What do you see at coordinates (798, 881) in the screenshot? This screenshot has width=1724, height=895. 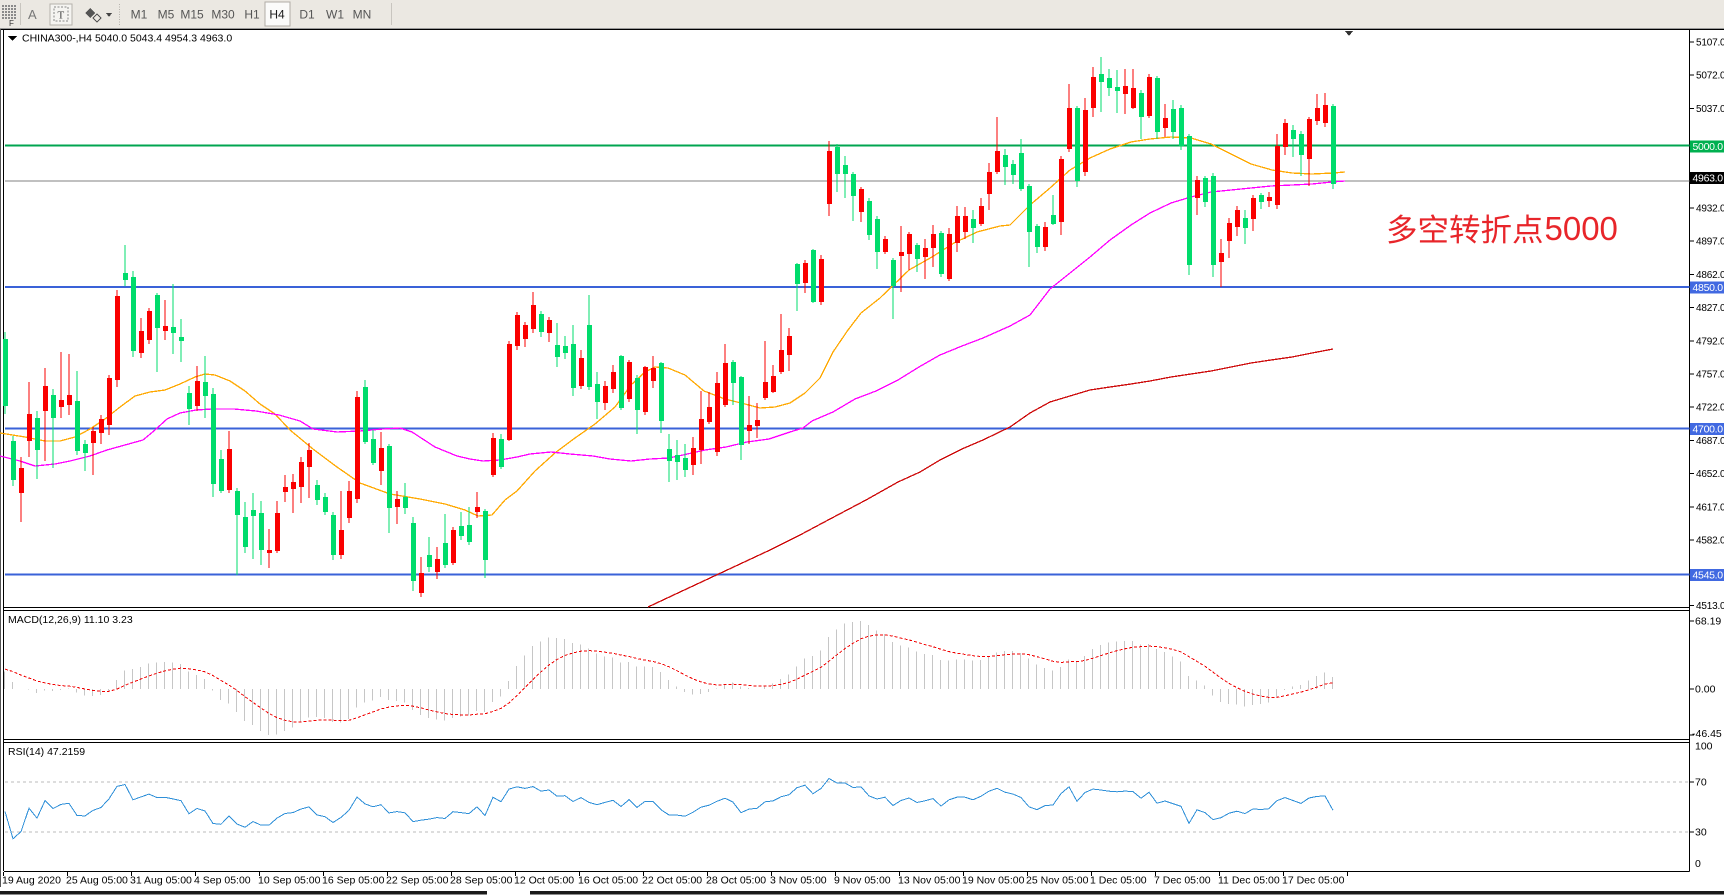 I see `svg-text: 3 Nov 05:00` at bounding box center [798, 881].